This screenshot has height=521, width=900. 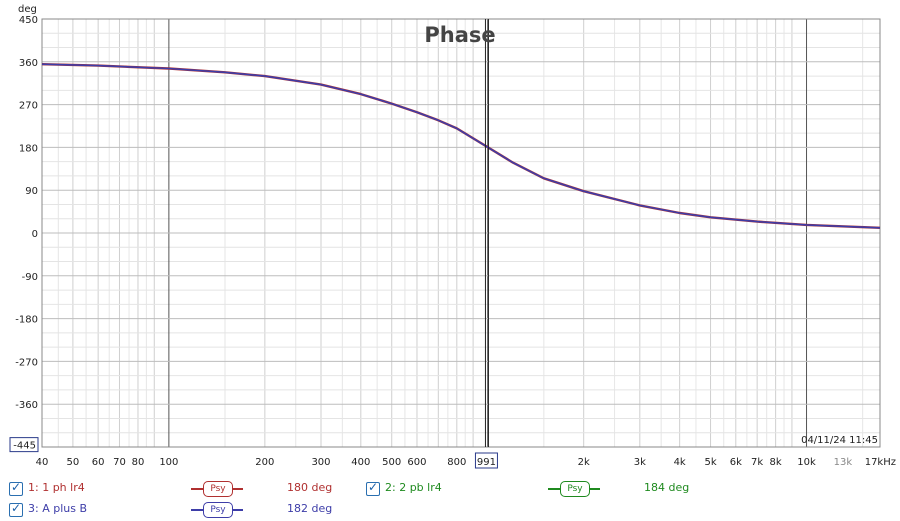 What do you see at coordinates (24, 234) in the screenshot?
I see `y-tick-labels: 450 360 270 180 90 0 -90 -180 -270 -360 -445` at bounding box center [24, 234].